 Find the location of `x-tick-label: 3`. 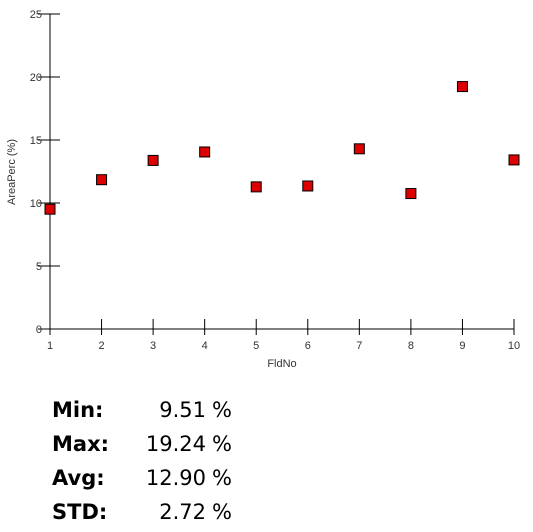

x-tick-label: 3 is located at coordinates (153, 346).